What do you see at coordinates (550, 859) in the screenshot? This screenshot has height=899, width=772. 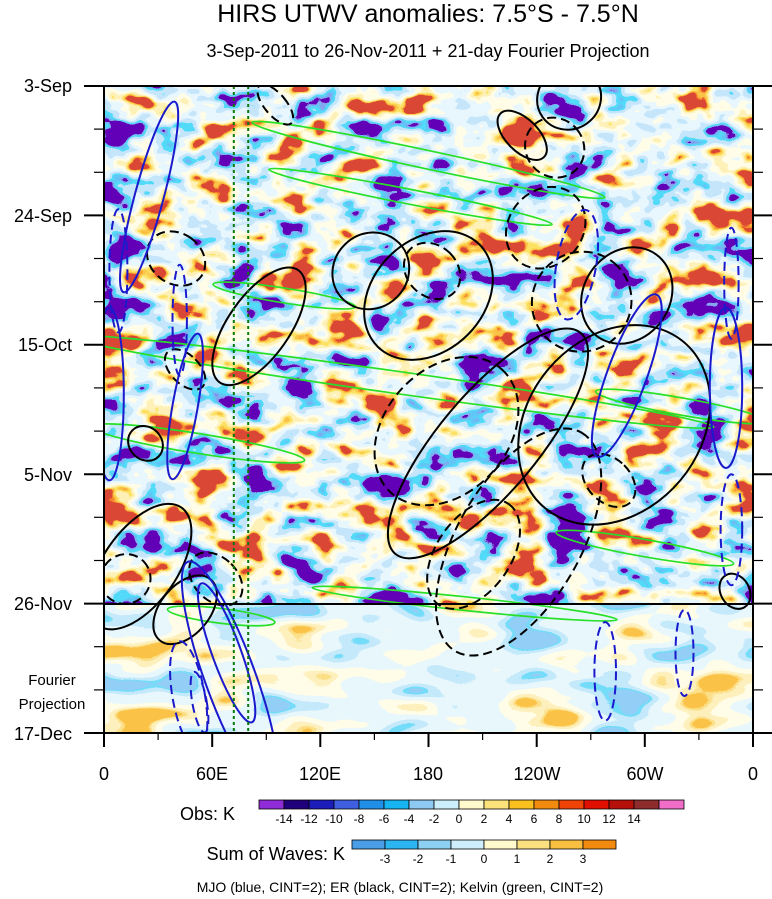 I see `waves-colorbar-tick: 2` at bounding box center [550, 859].